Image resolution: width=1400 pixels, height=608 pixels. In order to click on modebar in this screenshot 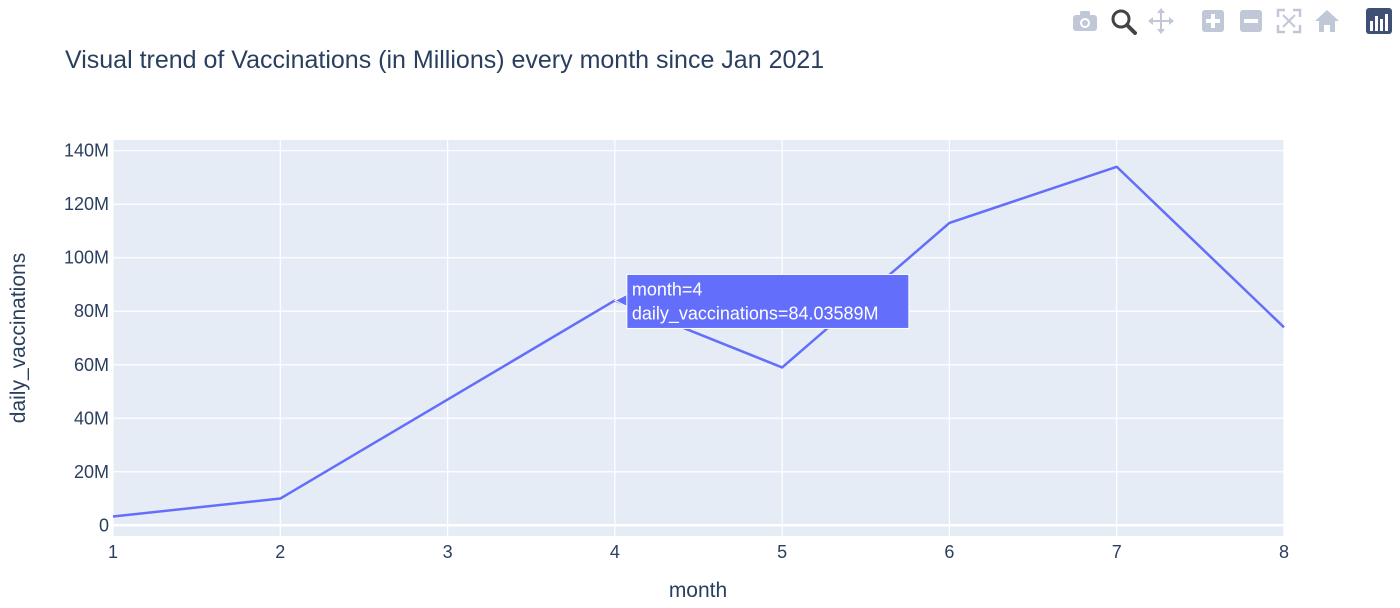, I will do `click(1228, 21)`.